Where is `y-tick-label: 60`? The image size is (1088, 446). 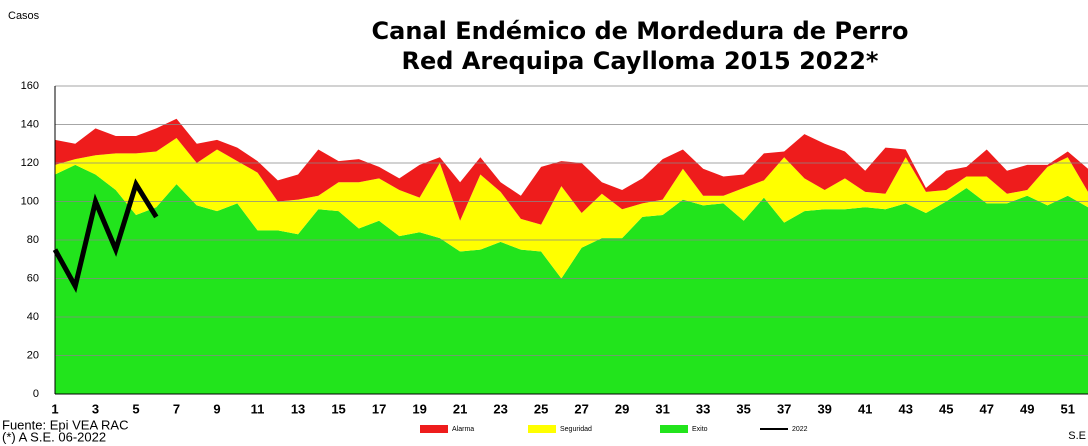
y-tick-label: 60 is located at coordinates (33, 278).